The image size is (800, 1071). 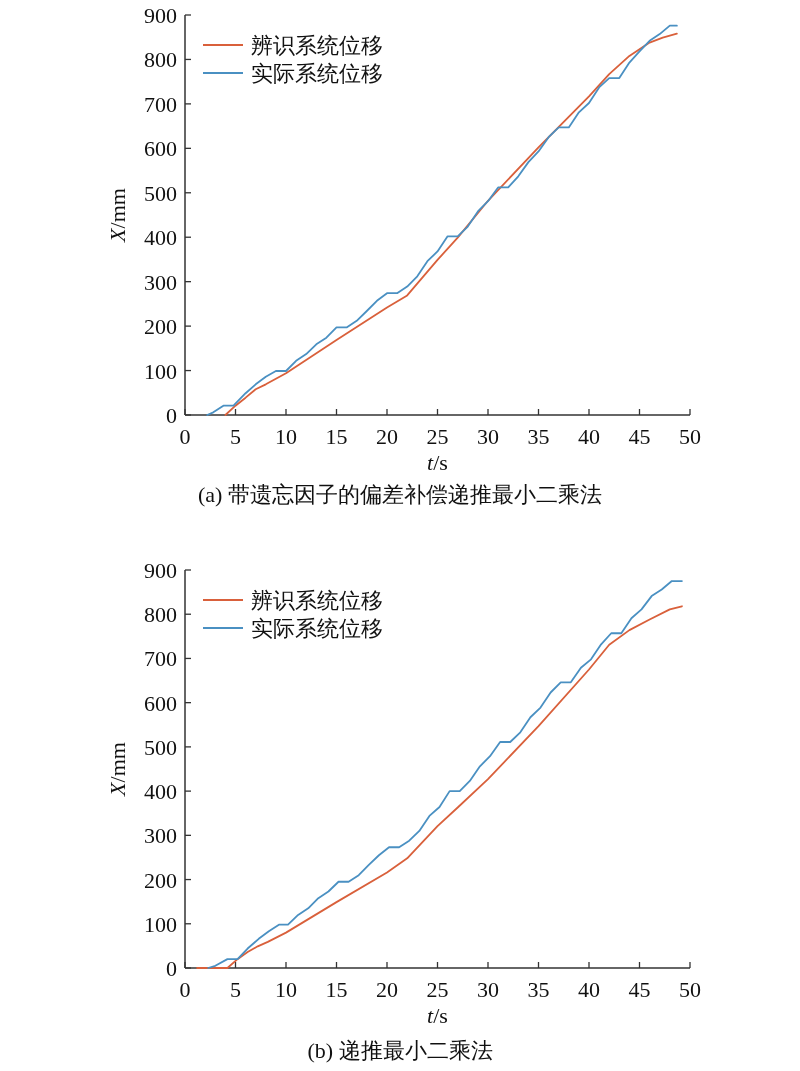 I want to click on subtitle: (b) 递推最小二乘法, so click(x=400, y=1050).